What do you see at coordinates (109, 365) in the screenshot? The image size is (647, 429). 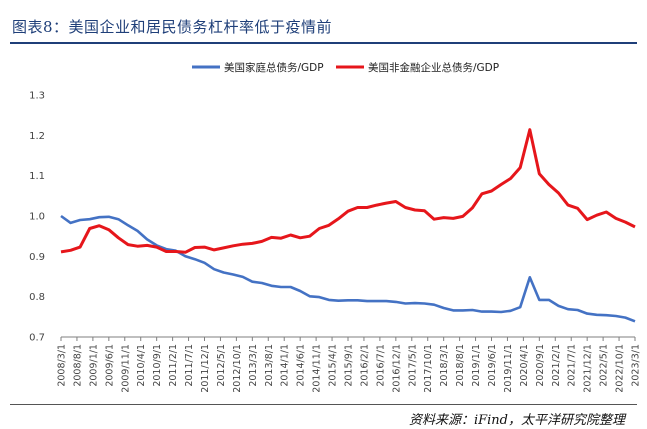 I see `x-tick-label: 2009/6/1` at bounding box center [109, 365].